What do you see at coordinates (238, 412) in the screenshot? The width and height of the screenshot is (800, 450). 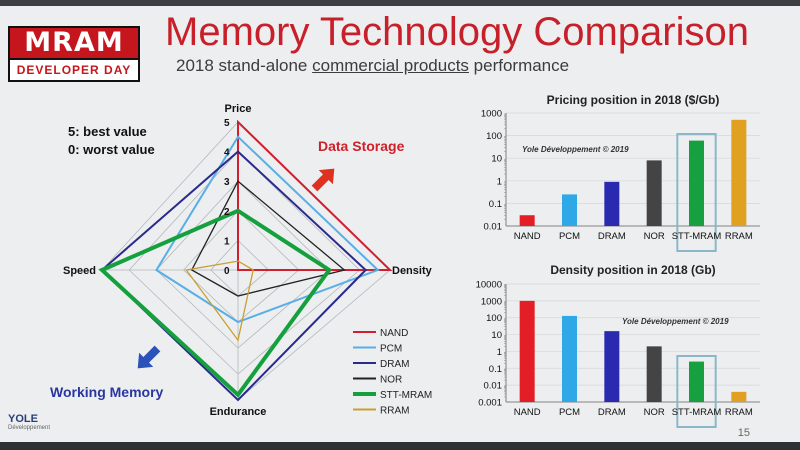 I see `radar-axis-label-endurance: Endurance` at bounding box center [238, 412].